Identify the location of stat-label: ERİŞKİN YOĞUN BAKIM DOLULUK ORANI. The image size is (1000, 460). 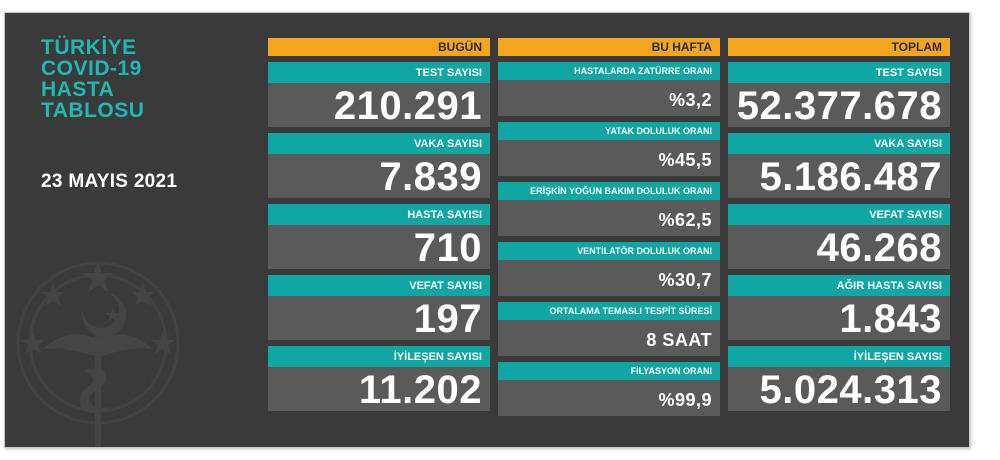
(609, 191).